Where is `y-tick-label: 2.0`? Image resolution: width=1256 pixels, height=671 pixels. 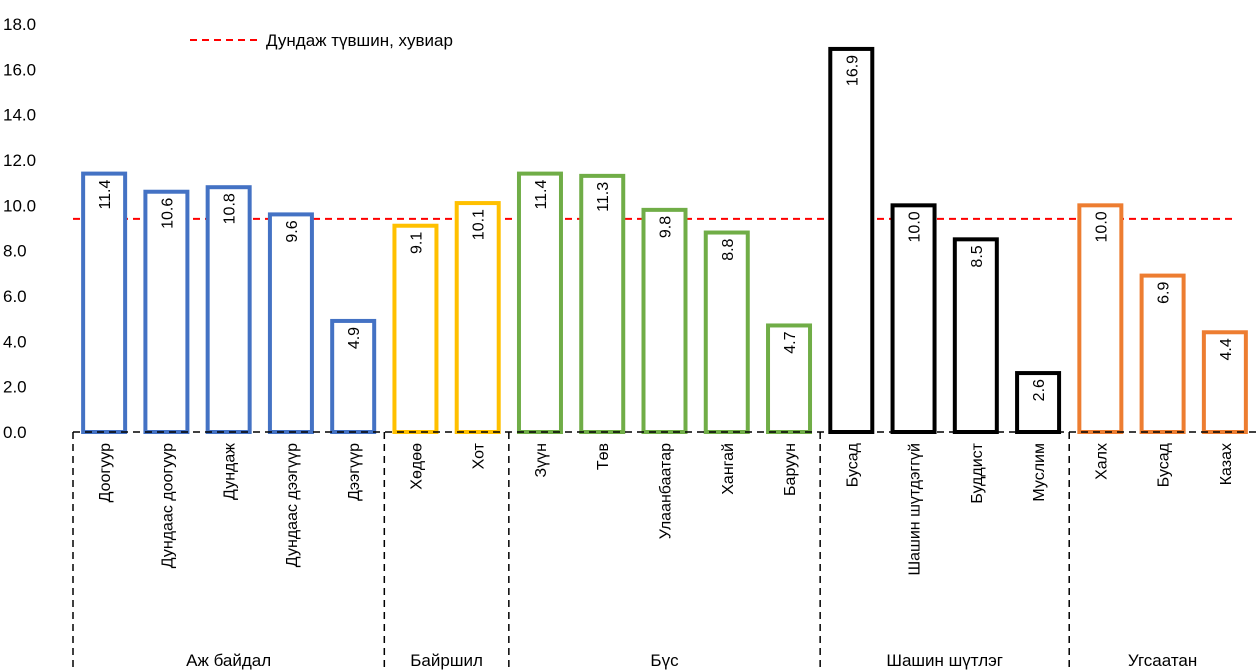
y-tick-label: 2.0 is located at coordinates (15, 387).